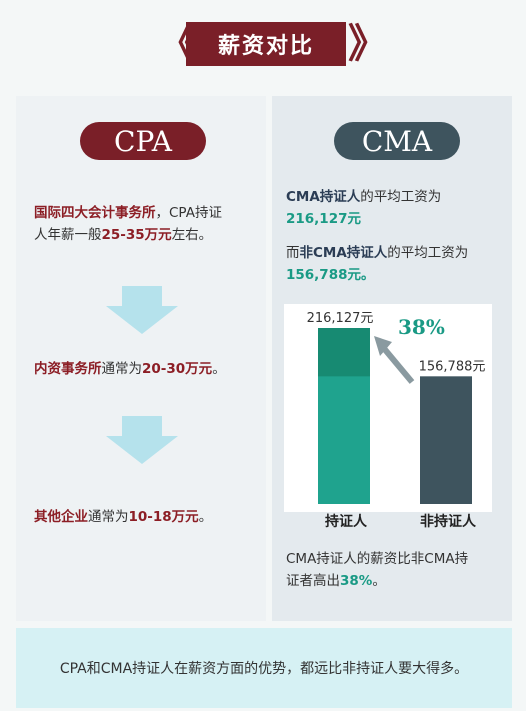  I want to click on increase-percent-label: 38%, so click(421, 327).